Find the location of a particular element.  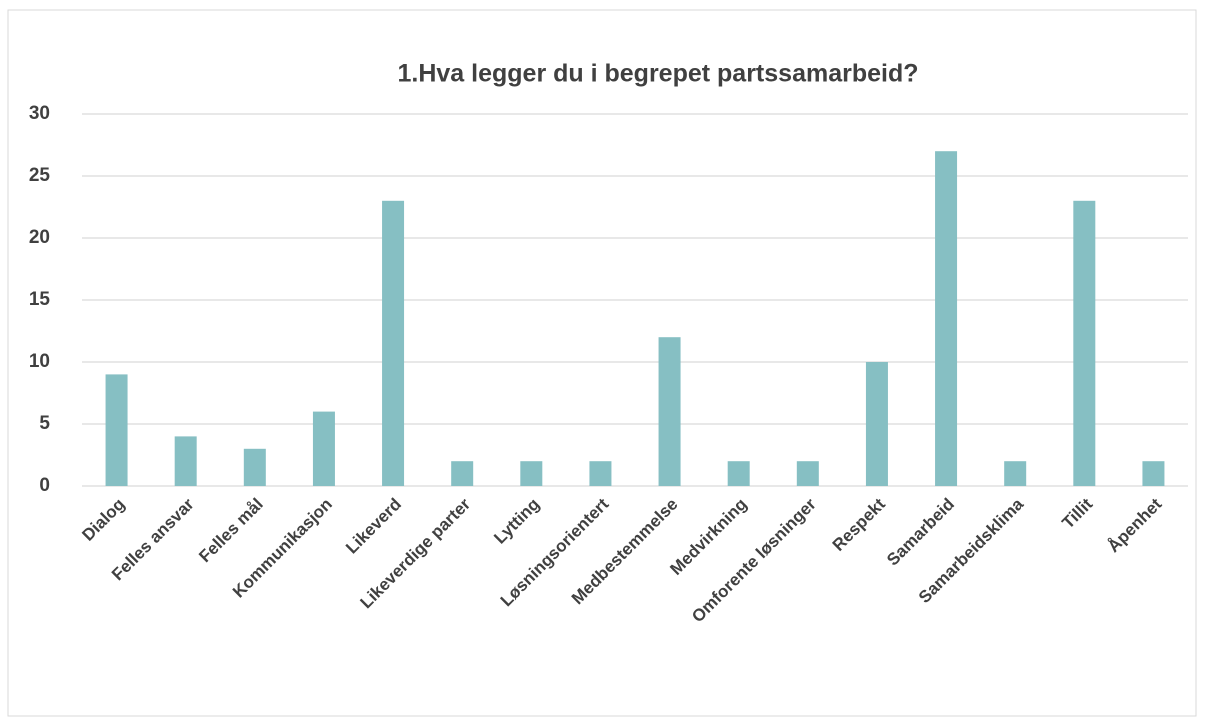

x-tick-label: Tillit is located at coordinates (1077, 513).